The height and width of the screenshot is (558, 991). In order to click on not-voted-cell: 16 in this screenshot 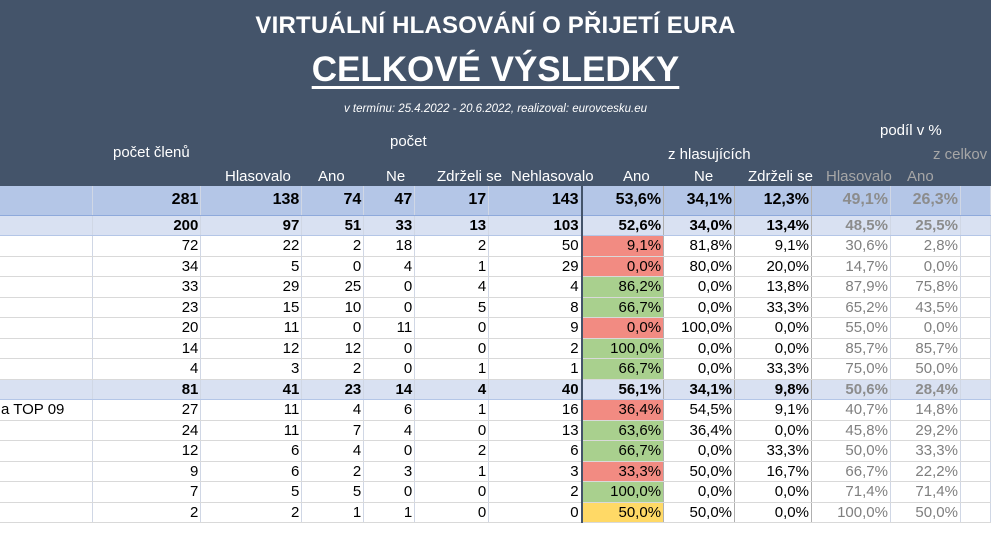, I will do `click(535, 410)`.